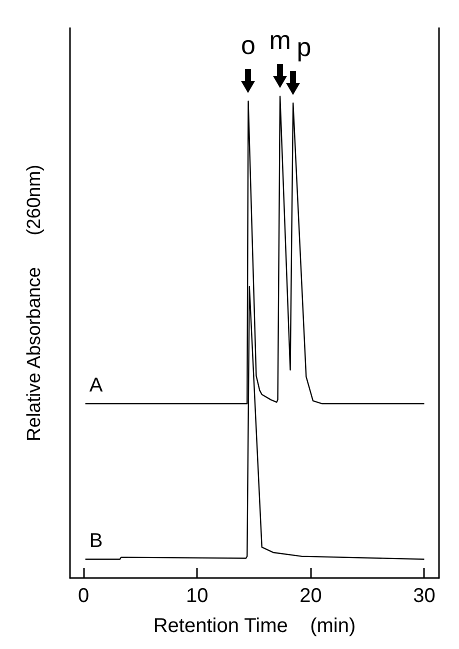 This screenshot has width=459, height=649. I want to click on annotation: o, so click(248, 45).